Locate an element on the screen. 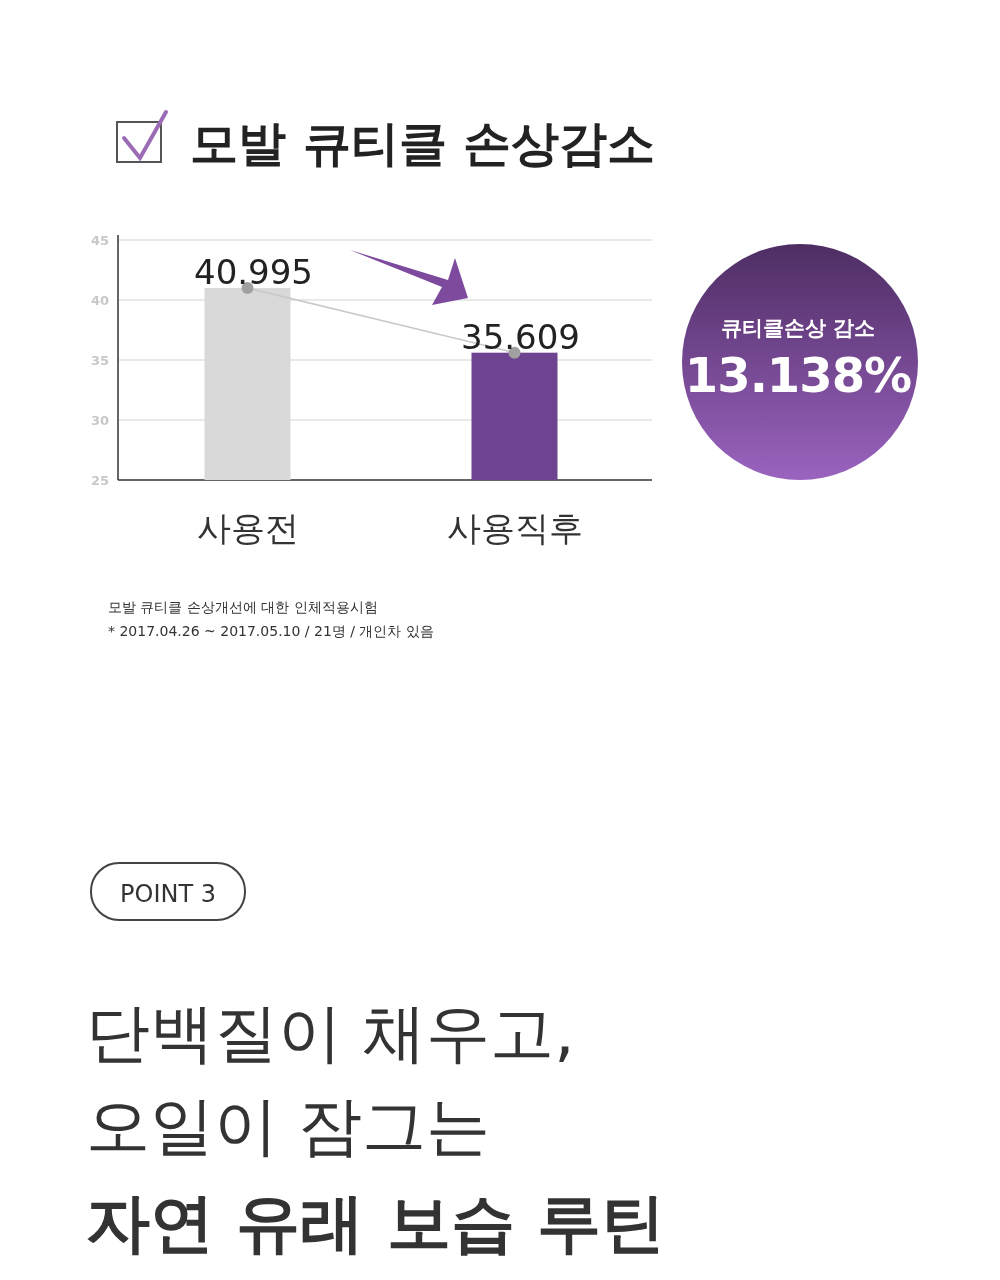  data-label: 40.995 is located at coordinates (253, 272).